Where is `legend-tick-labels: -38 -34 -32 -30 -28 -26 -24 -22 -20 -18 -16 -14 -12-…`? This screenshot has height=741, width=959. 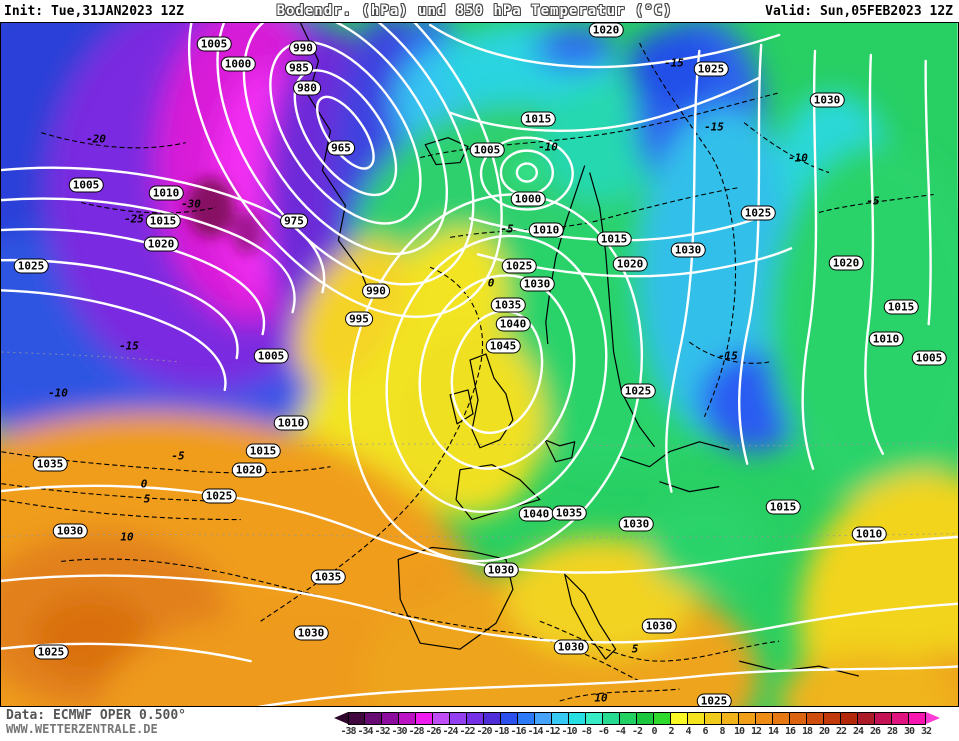
legend-tick-labels: -38 -34 -32 -30 -28 -26 -24 -22 -20 -18 -16 -14 -12-… is located at coordinates (644, 732).